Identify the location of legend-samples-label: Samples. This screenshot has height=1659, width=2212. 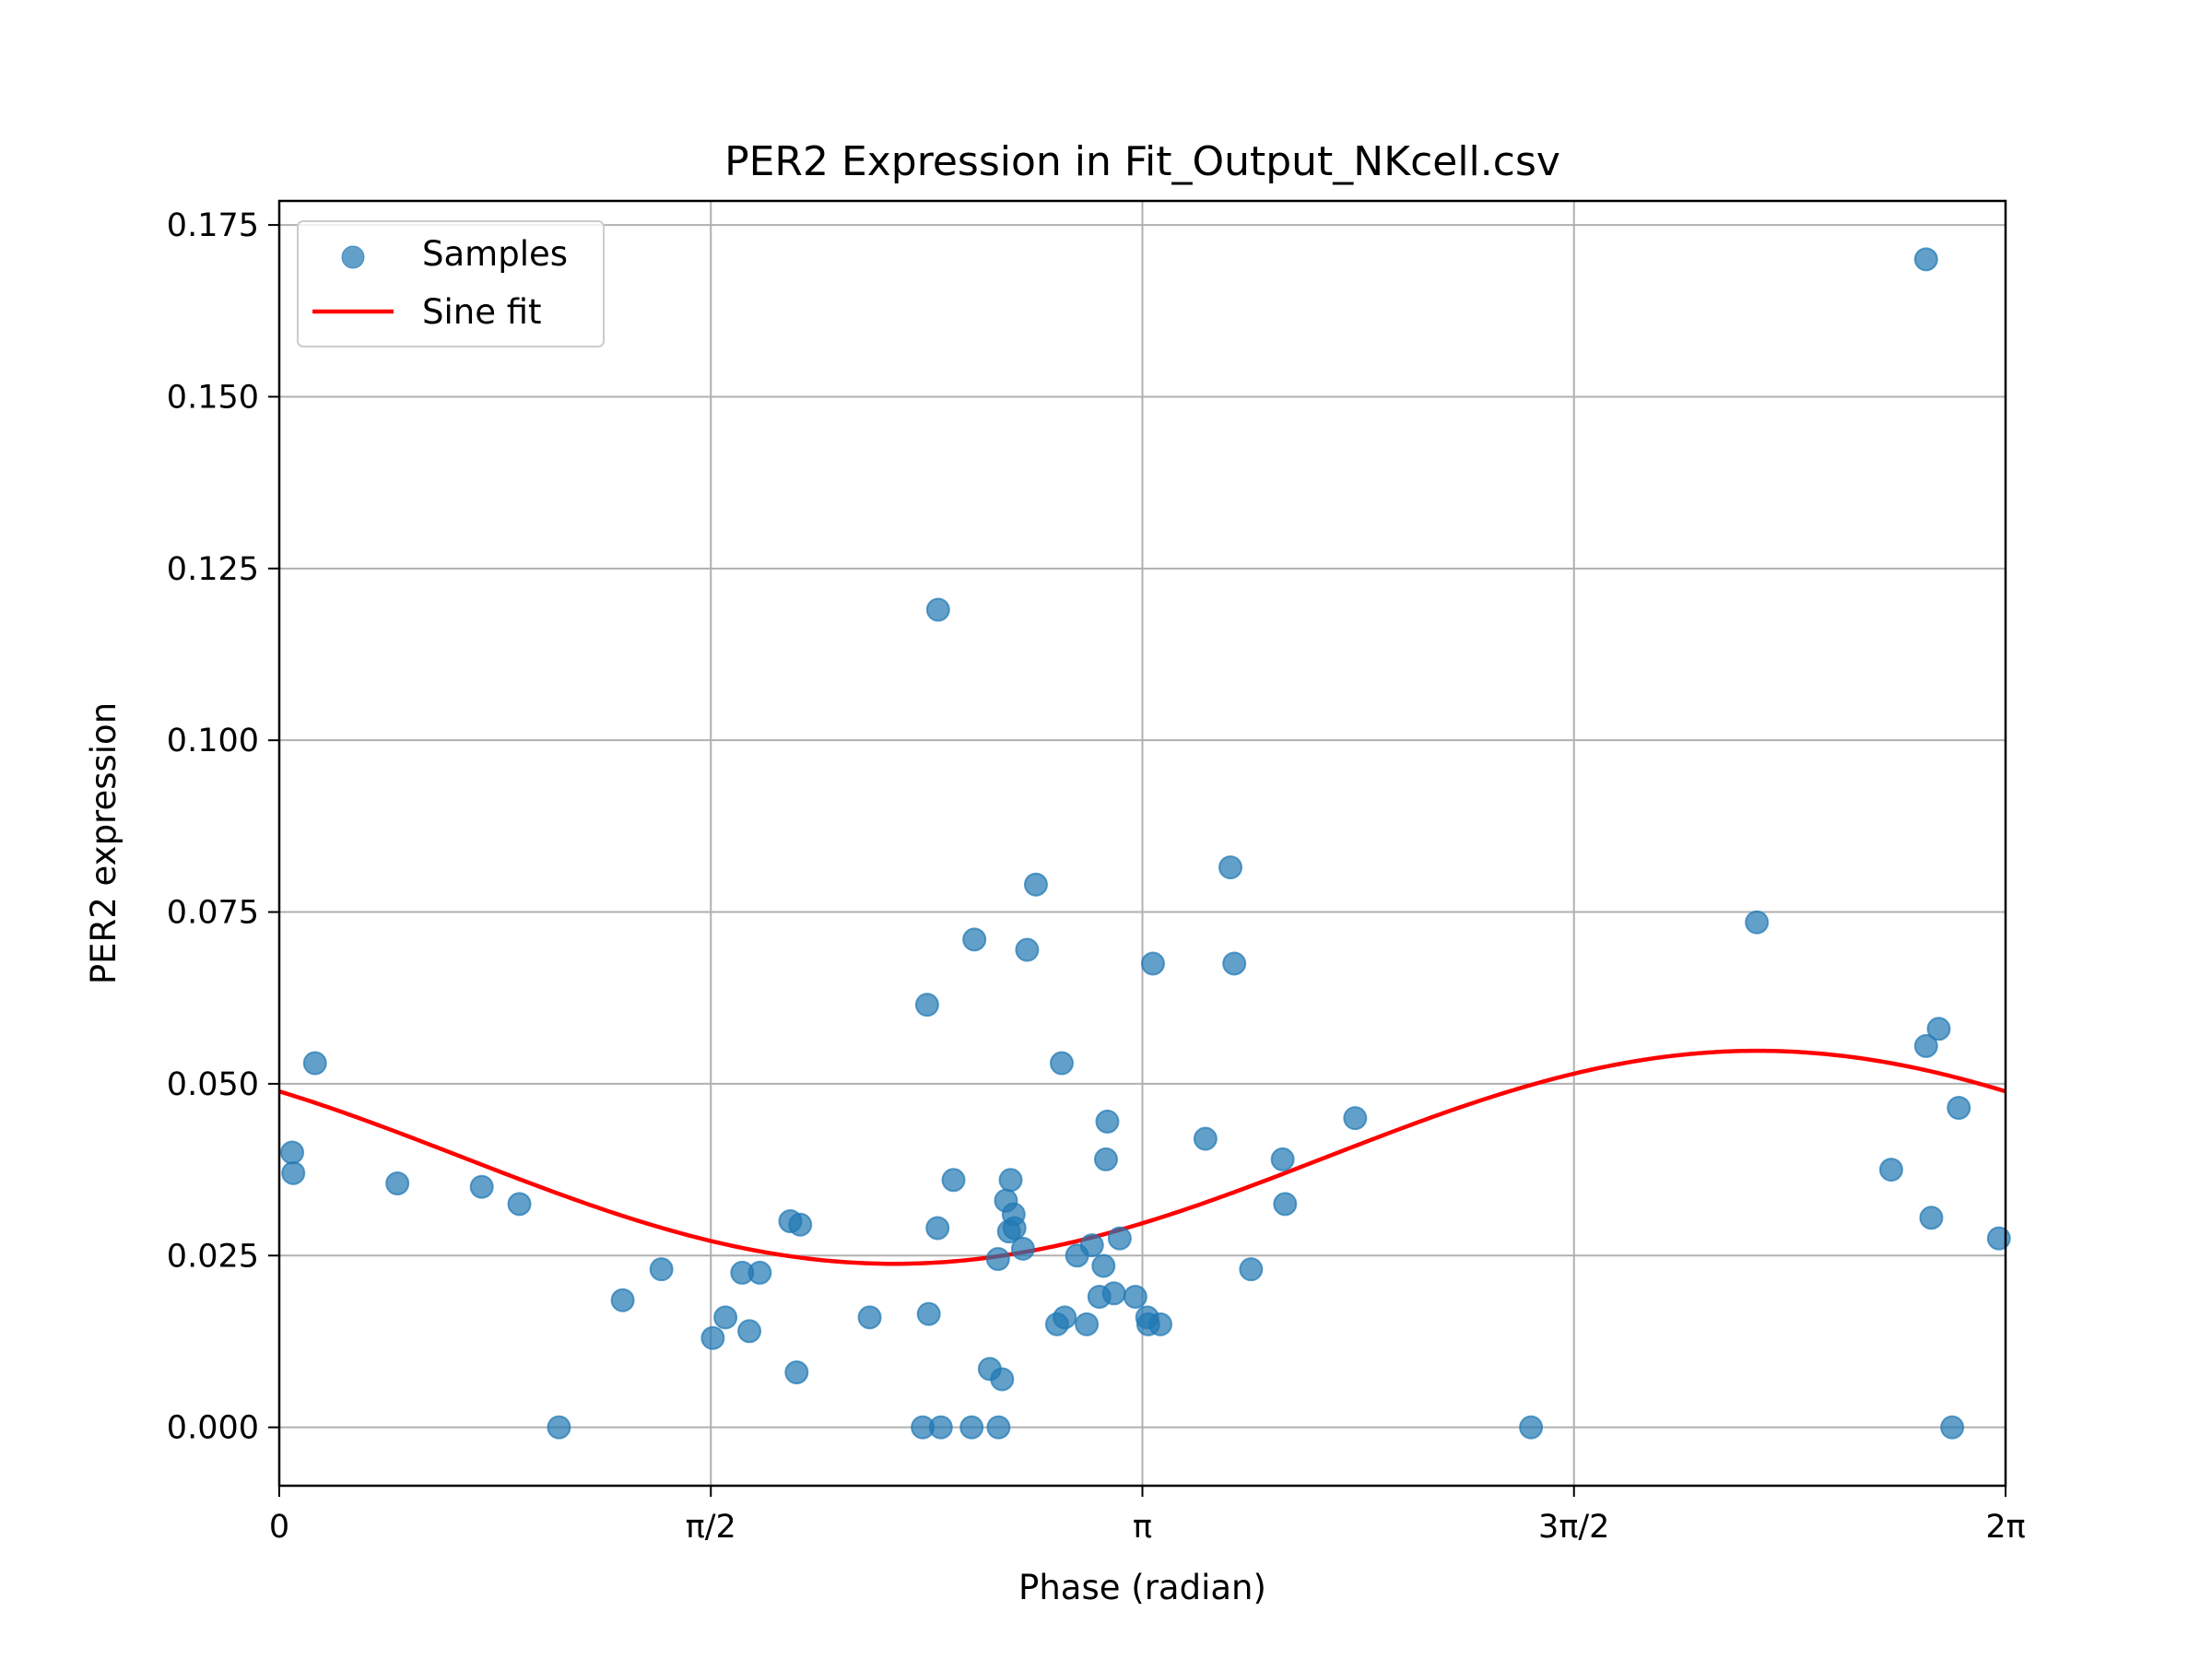
(495, 254).